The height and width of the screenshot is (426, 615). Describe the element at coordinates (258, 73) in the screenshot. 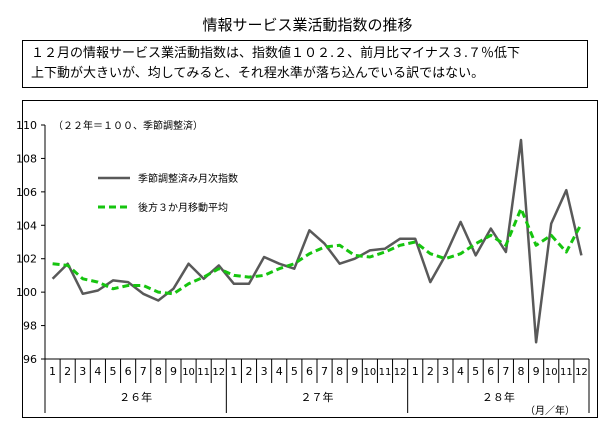

I see `summary-line-2: 上下動が大きいが、均してみると、それ程水準が落ち込んでいる訳ではない。` at that location.